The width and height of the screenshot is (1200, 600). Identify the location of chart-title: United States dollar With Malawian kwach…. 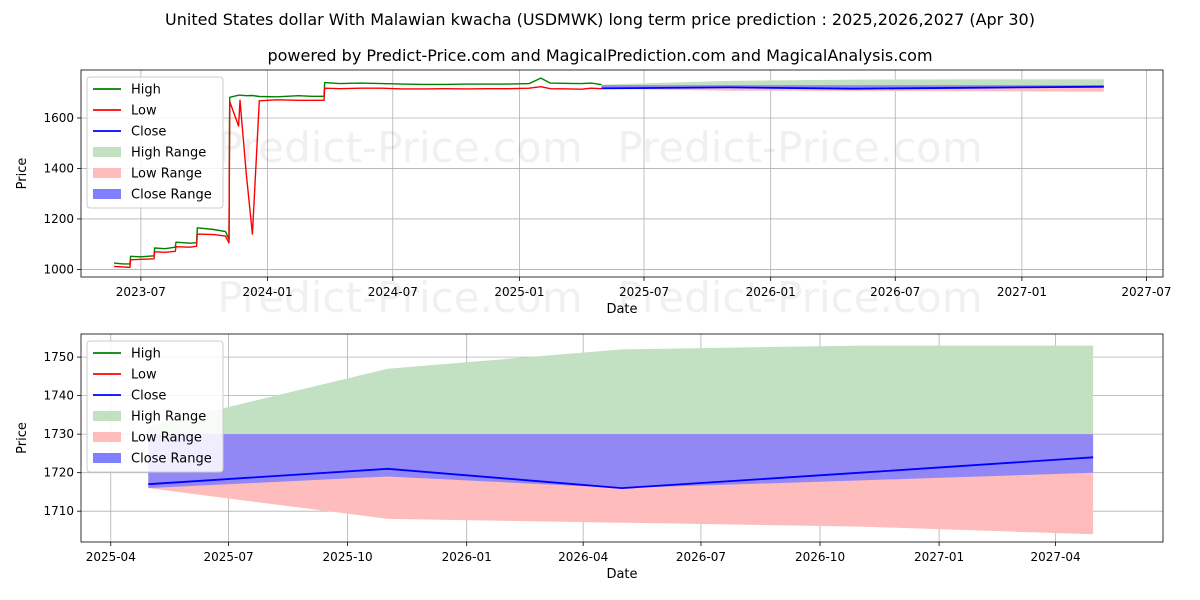
(600, 19).